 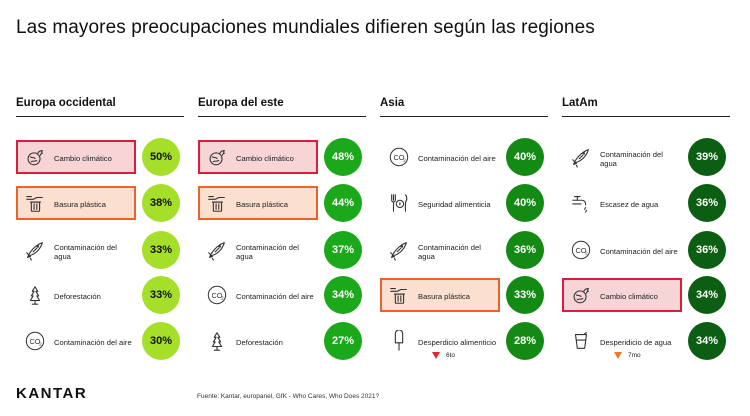 I want to click on rank-note: 7mo, so click(x=627, y=355).